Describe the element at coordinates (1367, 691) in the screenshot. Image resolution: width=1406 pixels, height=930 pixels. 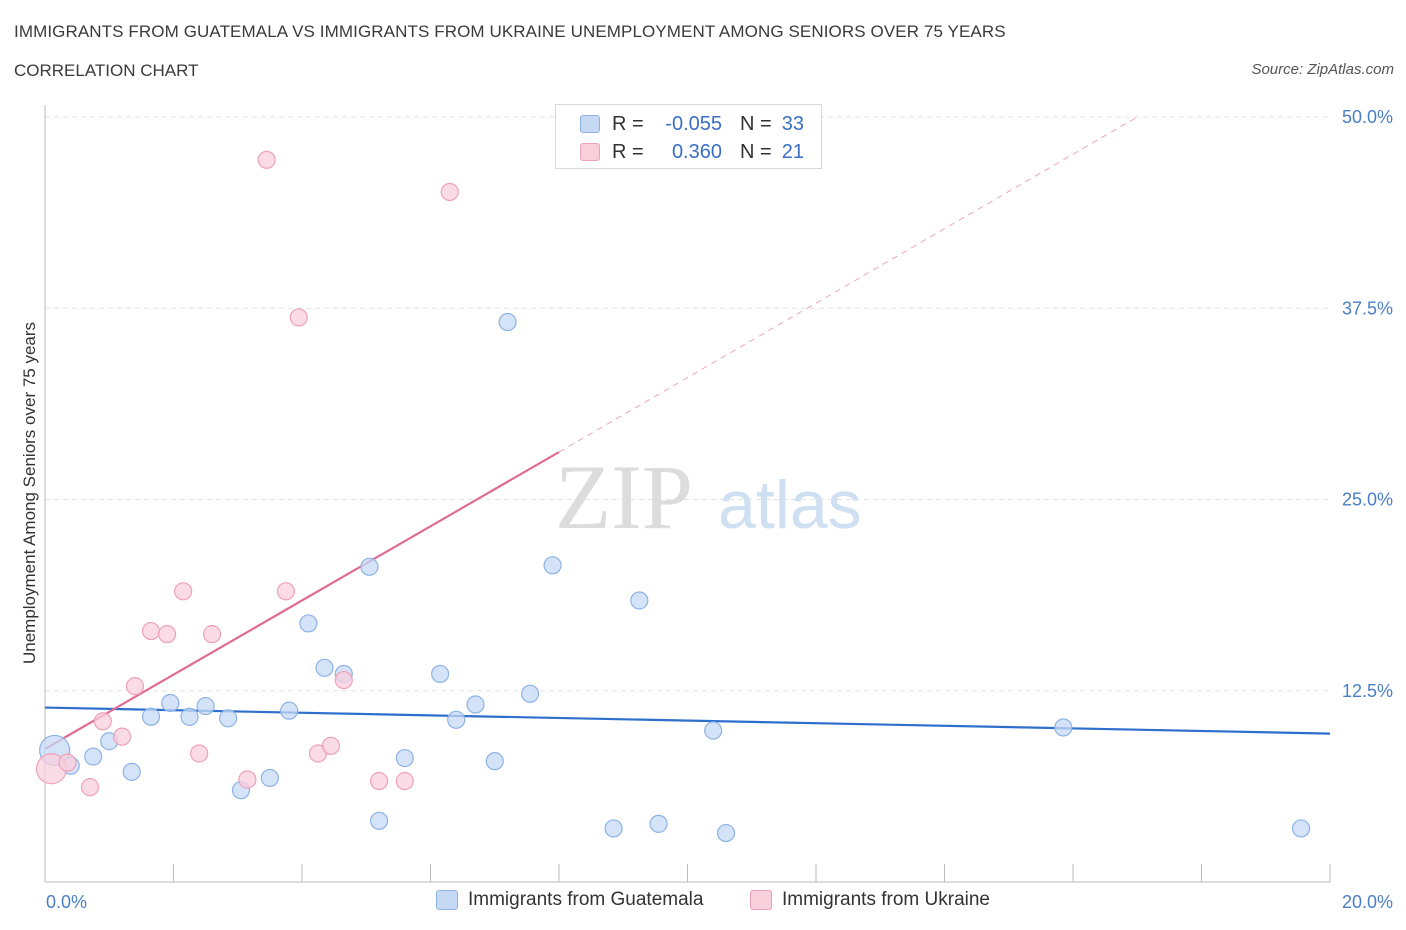
I see `y-tick-label: 12.5%` at that location.